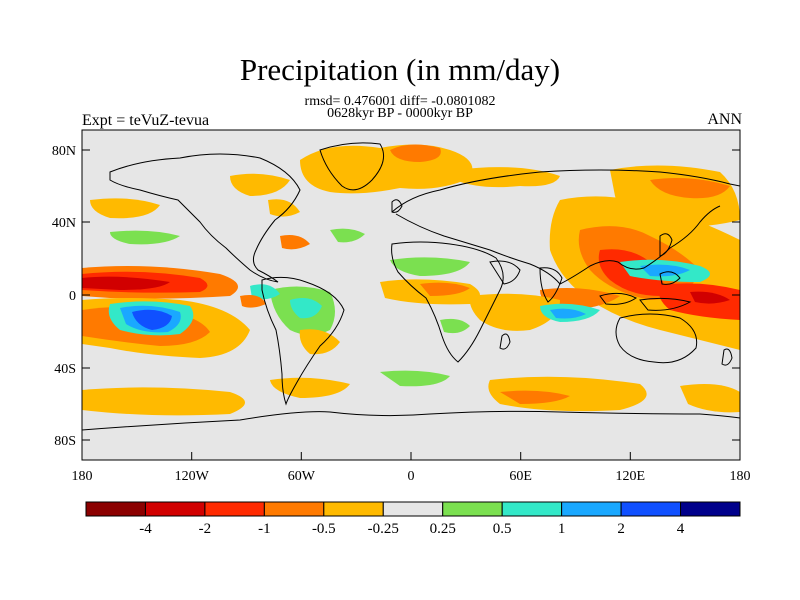 The image size is (800, 600). Describe the element at coordinates (631, 476) in the screenshot. I see `x-tick-label: 120E` at that location.